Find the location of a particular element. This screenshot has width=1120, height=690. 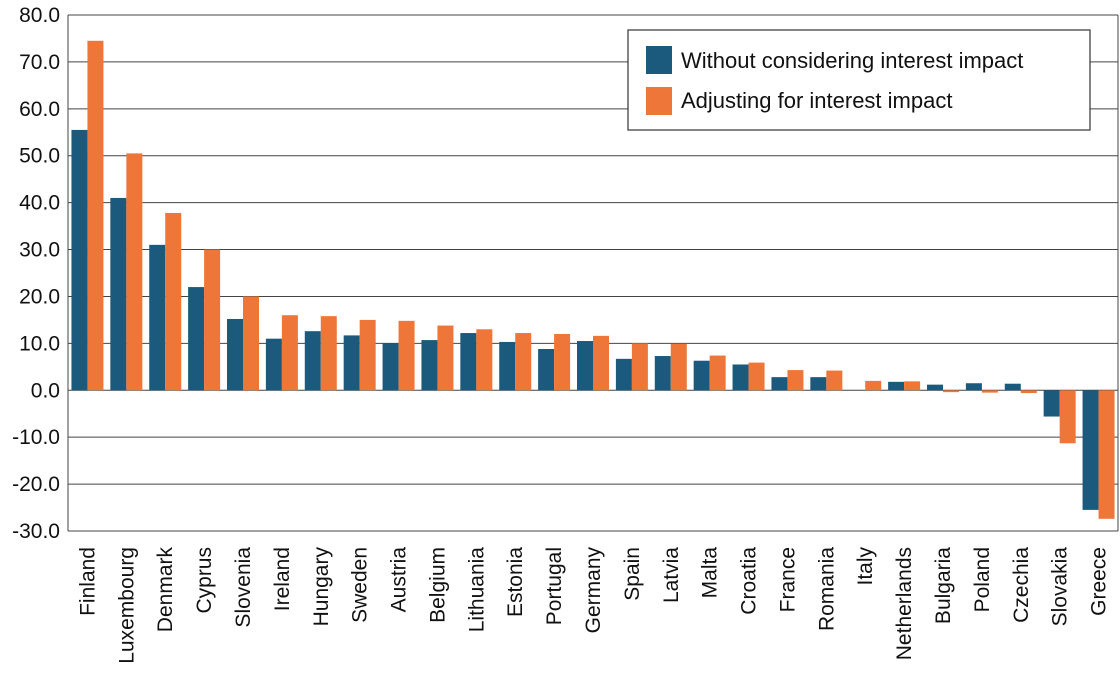

y-tick-label: -20.0 is located at coordinates (36, 484).